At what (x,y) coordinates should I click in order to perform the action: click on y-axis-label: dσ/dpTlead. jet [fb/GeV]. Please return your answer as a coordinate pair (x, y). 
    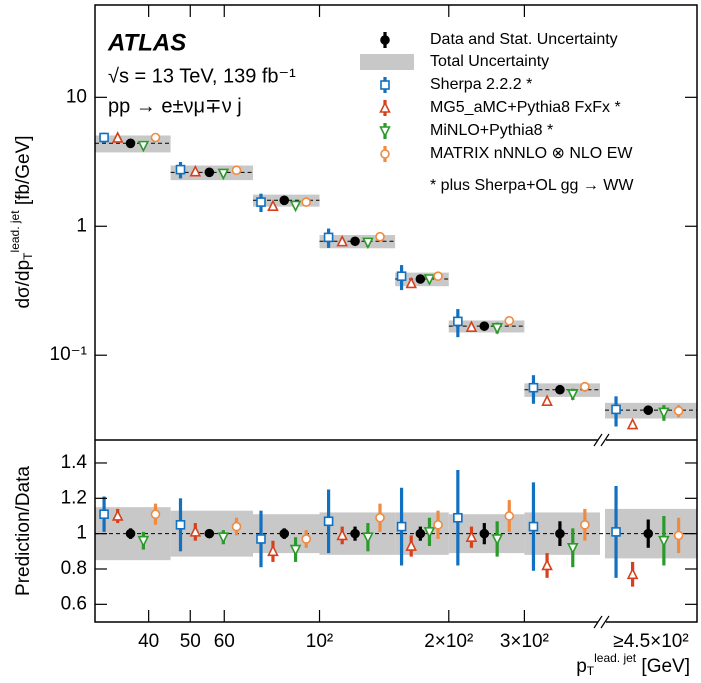
    Looking at the image, I should click on (21, 221).